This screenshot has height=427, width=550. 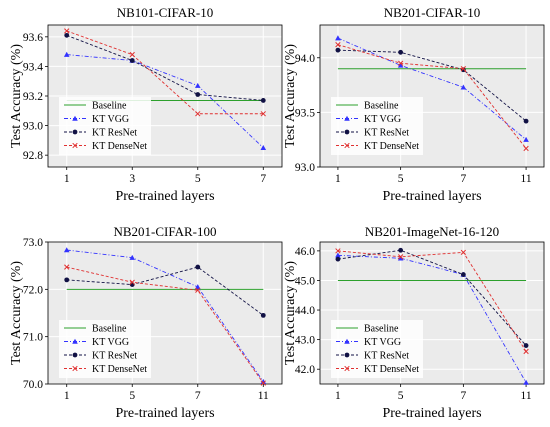 What do you see at coordinates (164, 196) in the screenshot?
I see `x-axis-label-1: Pre-trained layers` at bounding box center [164, 196].